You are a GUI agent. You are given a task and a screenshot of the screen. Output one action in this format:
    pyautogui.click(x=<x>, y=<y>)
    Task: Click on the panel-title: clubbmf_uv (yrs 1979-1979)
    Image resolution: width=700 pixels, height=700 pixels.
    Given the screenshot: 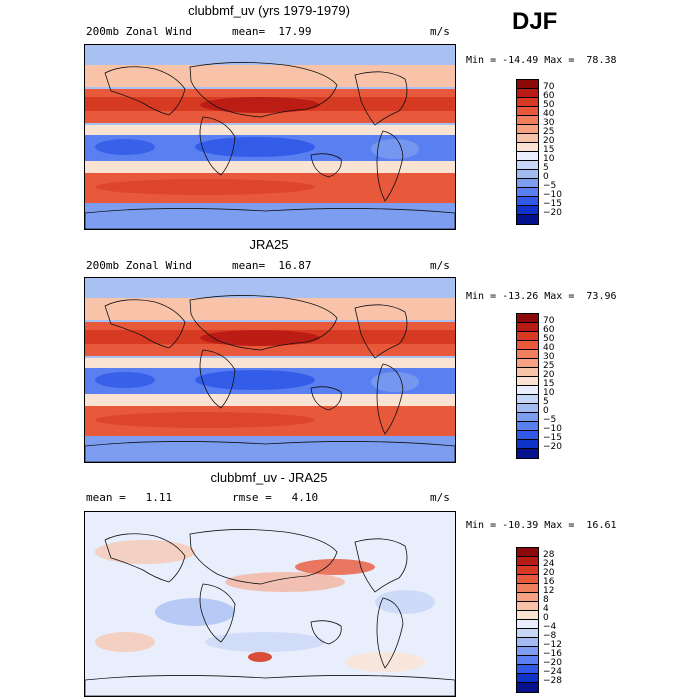 What is the action you would take?
    pyautogui.click(x=269, y=10)
    